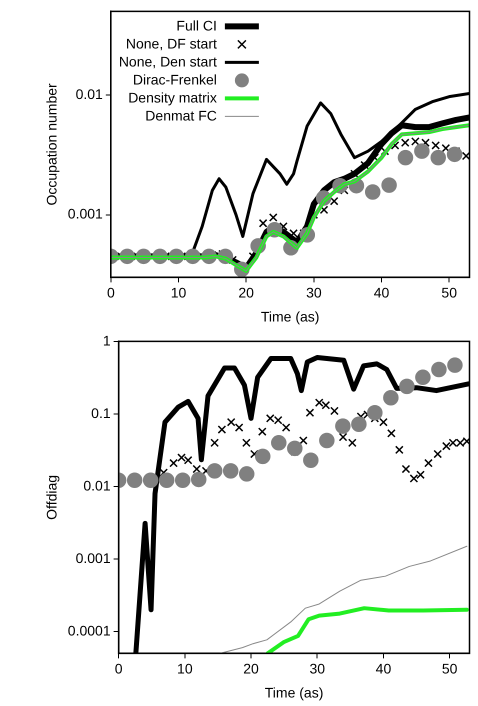 The image size is (478, 706). Describe the element at coordinates (51, 497) in the screenshot. I see `y-axis-title: Offdiag` at that location.